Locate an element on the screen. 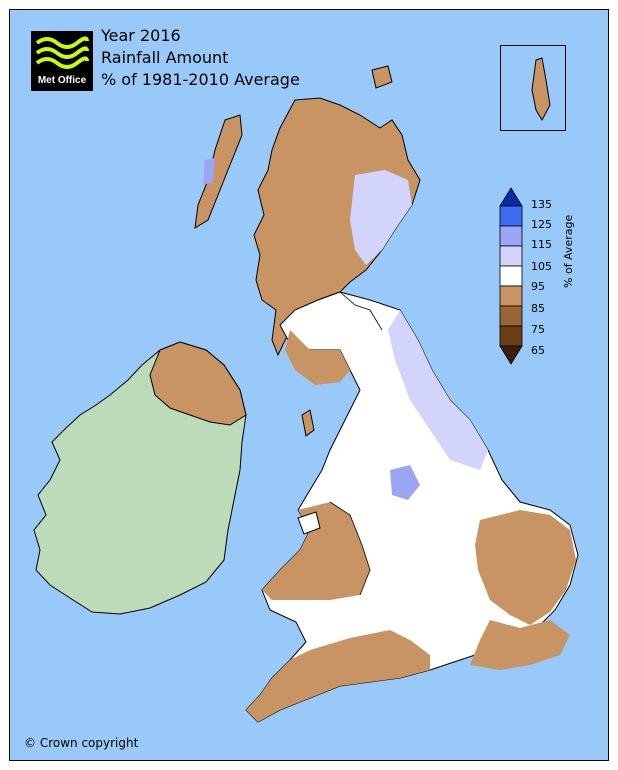 The height and width of the screenshot is (770, 618). met-office-logo: Met Office is located at coordinates (62, 61).